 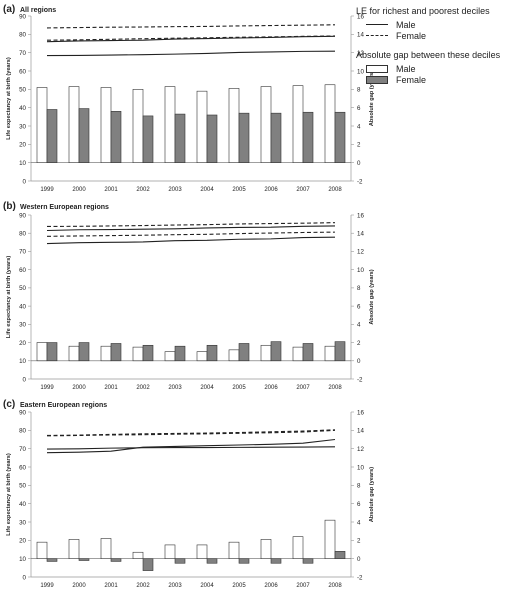 I want to click on x-tick-label: 2001, so click(x=111, y=190).